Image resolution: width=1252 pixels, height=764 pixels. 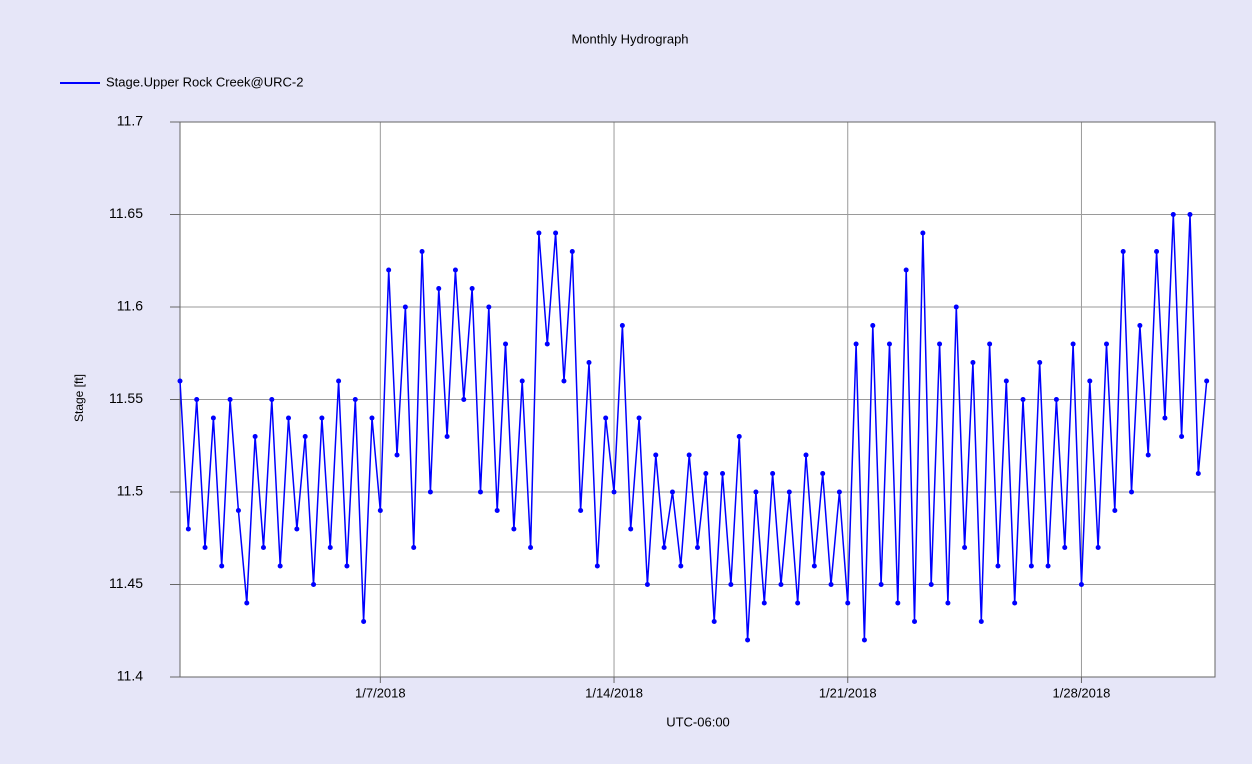 What do you see at coordinates (130, 676) in the screenshot?
I see `y-tick-label: 11.4` at bounding box center [130, 676].